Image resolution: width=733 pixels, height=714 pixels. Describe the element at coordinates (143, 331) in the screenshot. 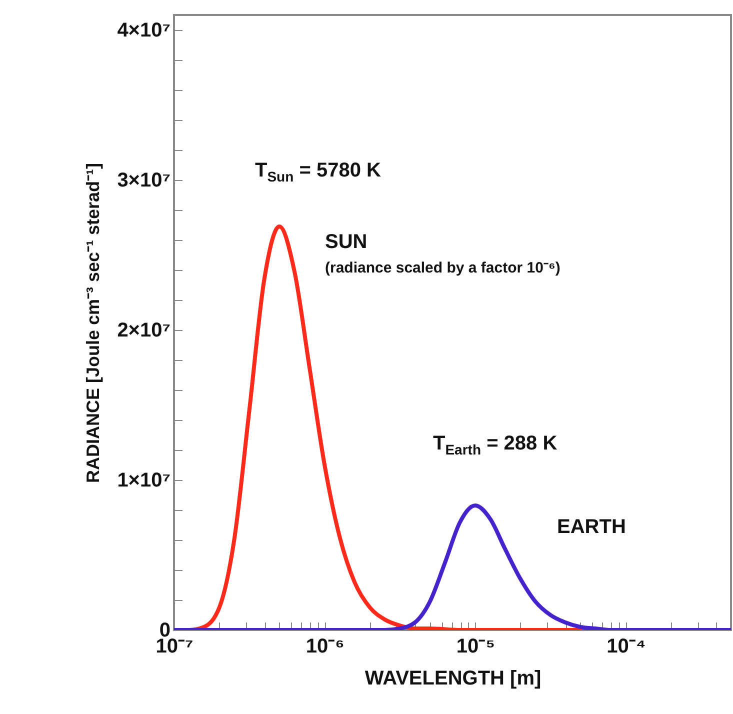

I see `y-tick-label: 2×10⁷` at that location.